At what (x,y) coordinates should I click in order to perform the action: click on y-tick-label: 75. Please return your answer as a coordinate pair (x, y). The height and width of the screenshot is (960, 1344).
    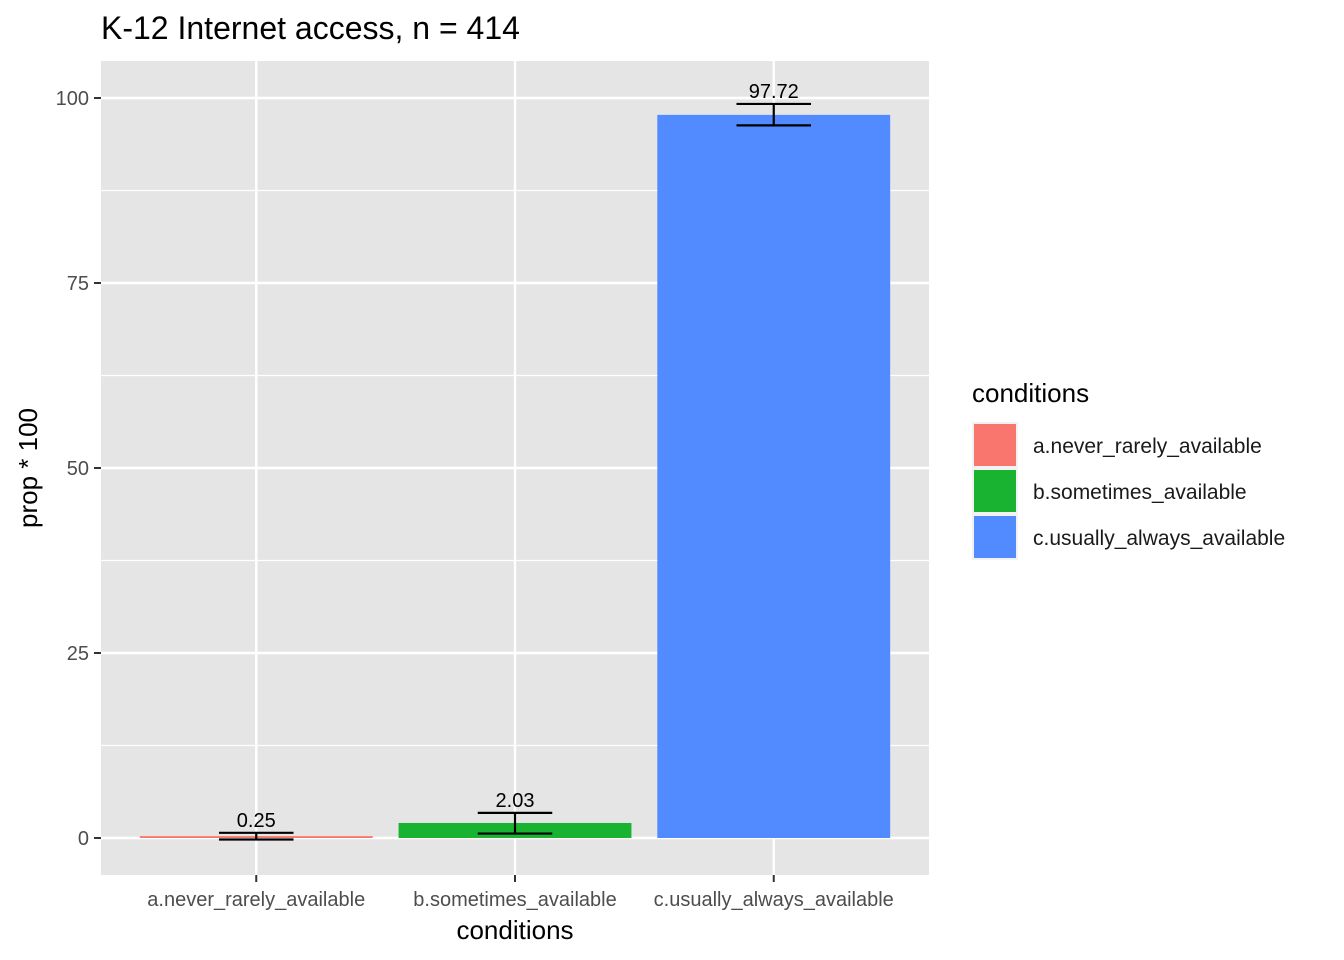
    Looking at the image, I should click on (78, 284).